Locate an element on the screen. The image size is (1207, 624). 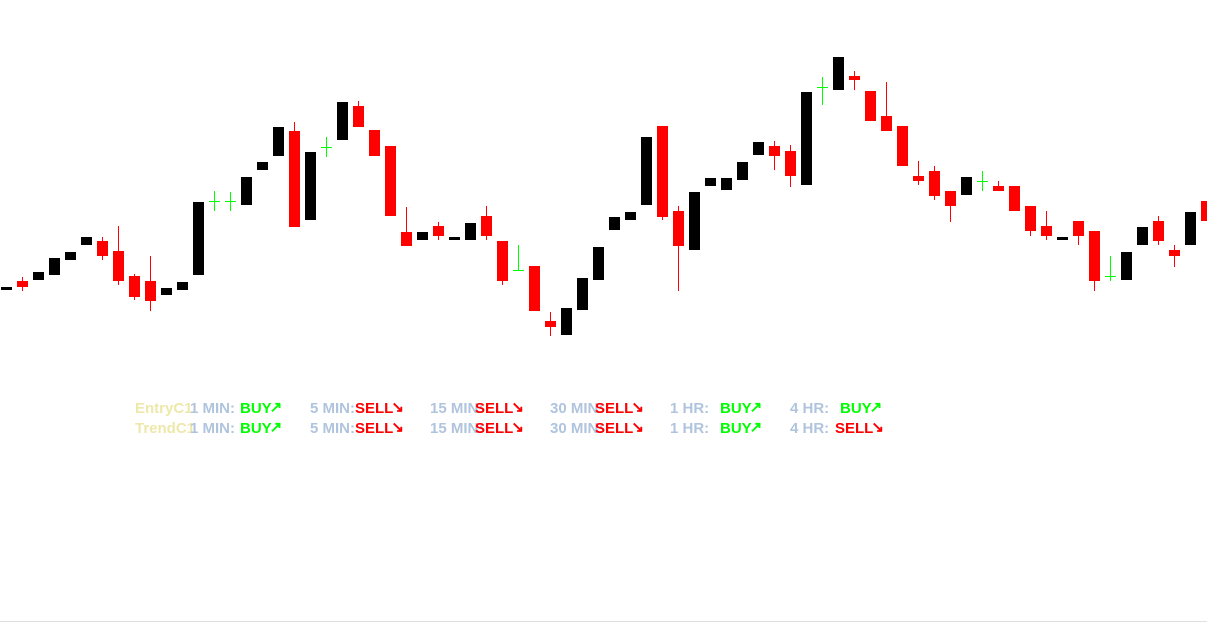
timeframe-label: 15 MIN: is located at coordinates (456, 428).